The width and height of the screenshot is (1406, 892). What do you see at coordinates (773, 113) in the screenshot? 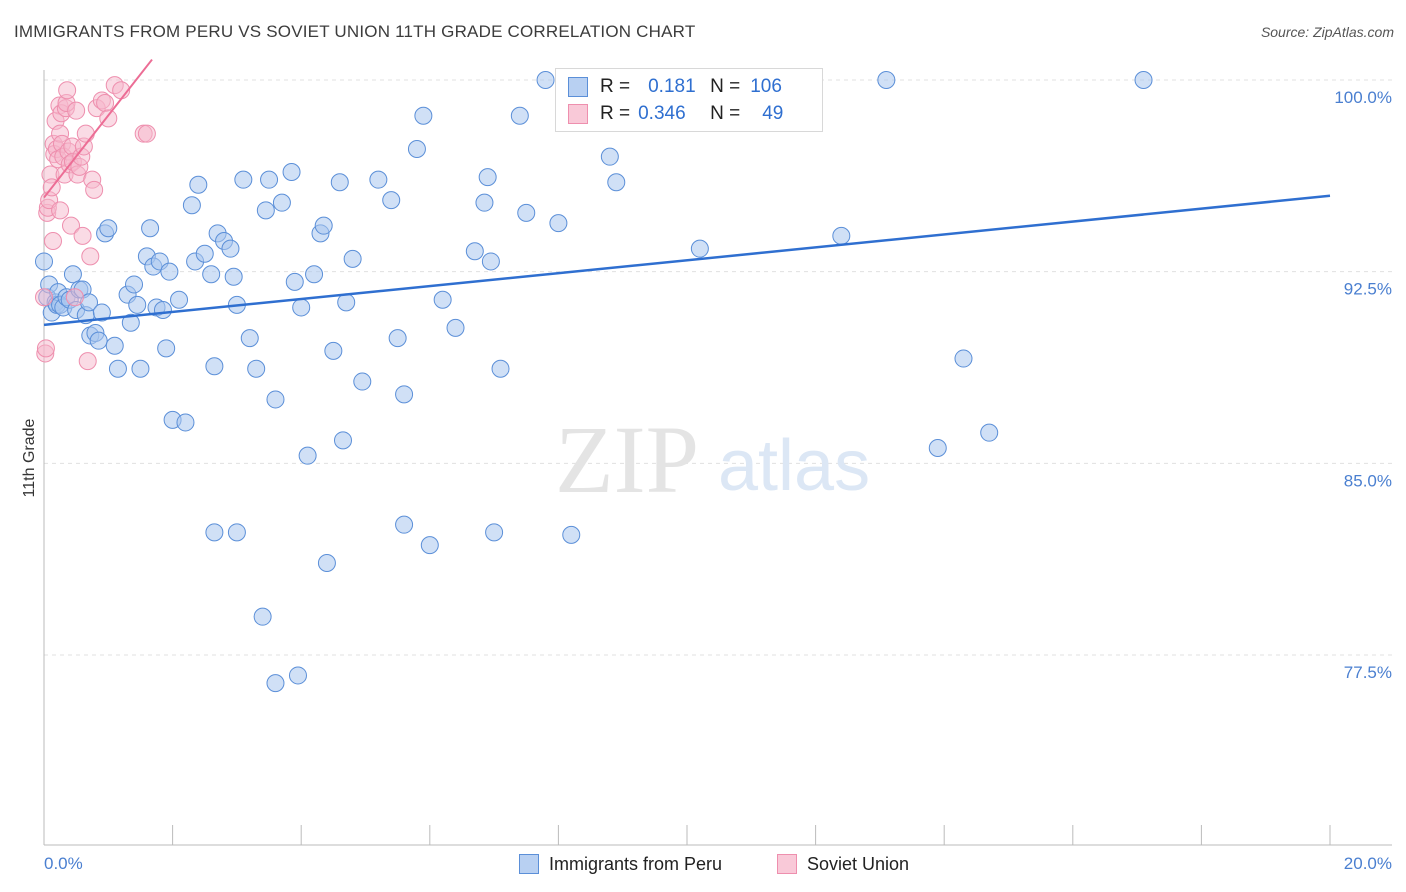
I see `legend-n-value: 49` at bounding box center [773, 113].